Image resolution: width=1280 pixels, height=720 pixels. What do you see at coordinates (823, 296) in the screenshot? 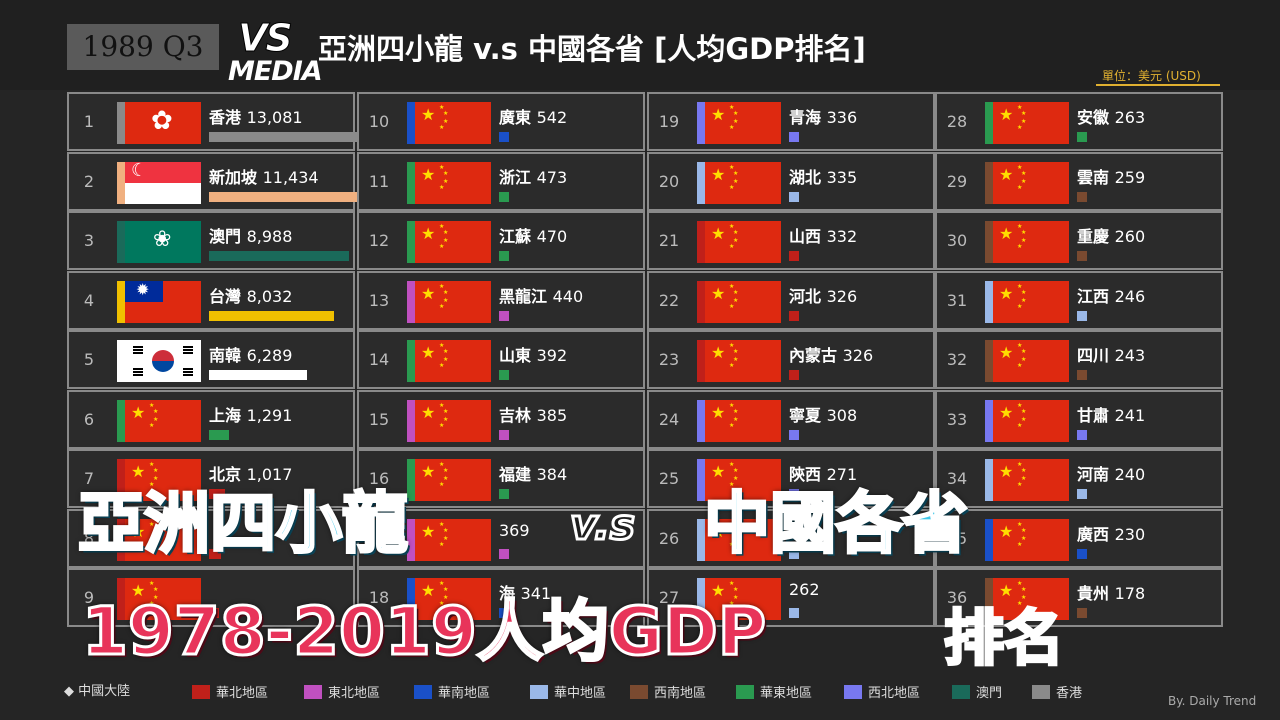
I see `entity-name: 河北 326` at bounding box center [823, 296].